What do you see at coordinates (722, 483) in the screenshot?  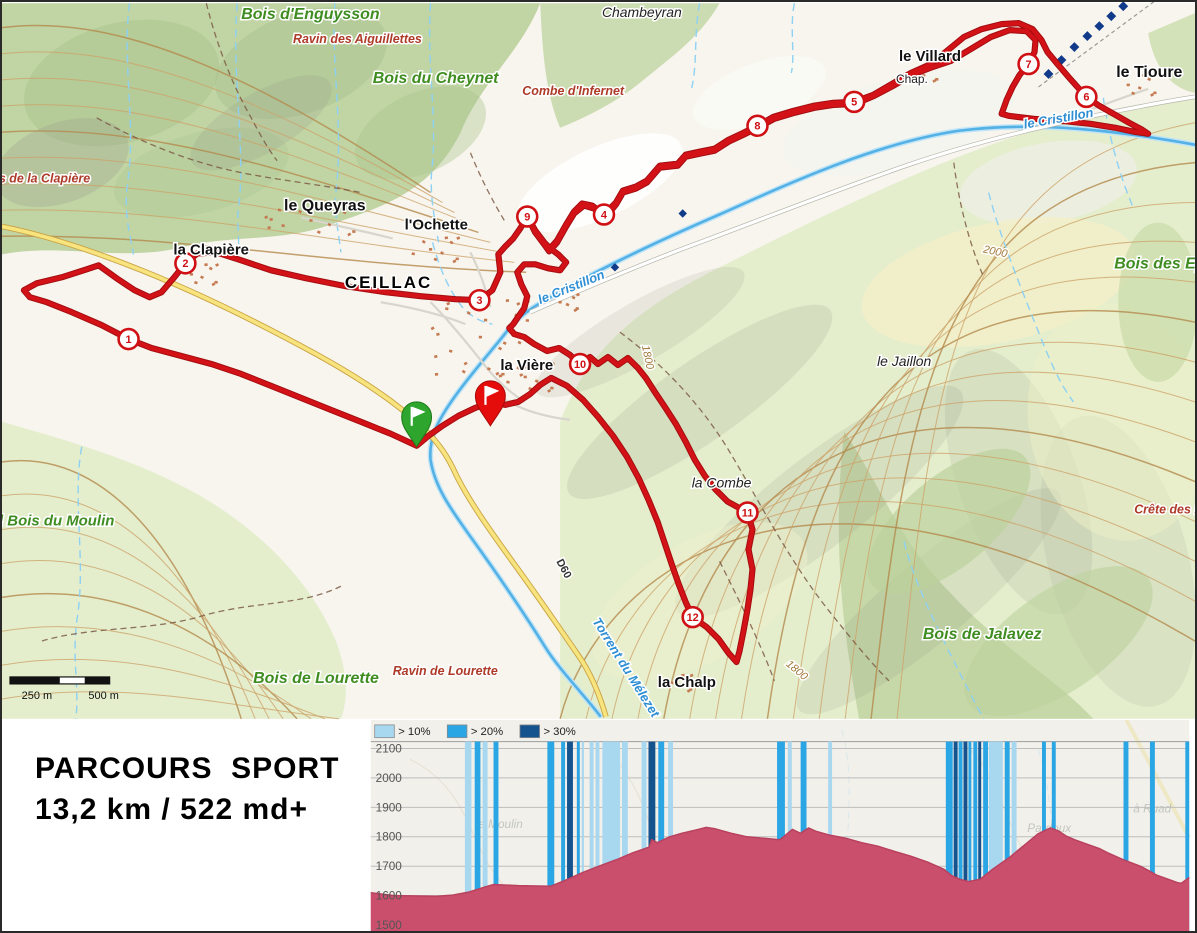 I see `map-label: la Combe` at bounding box center [722, 483].